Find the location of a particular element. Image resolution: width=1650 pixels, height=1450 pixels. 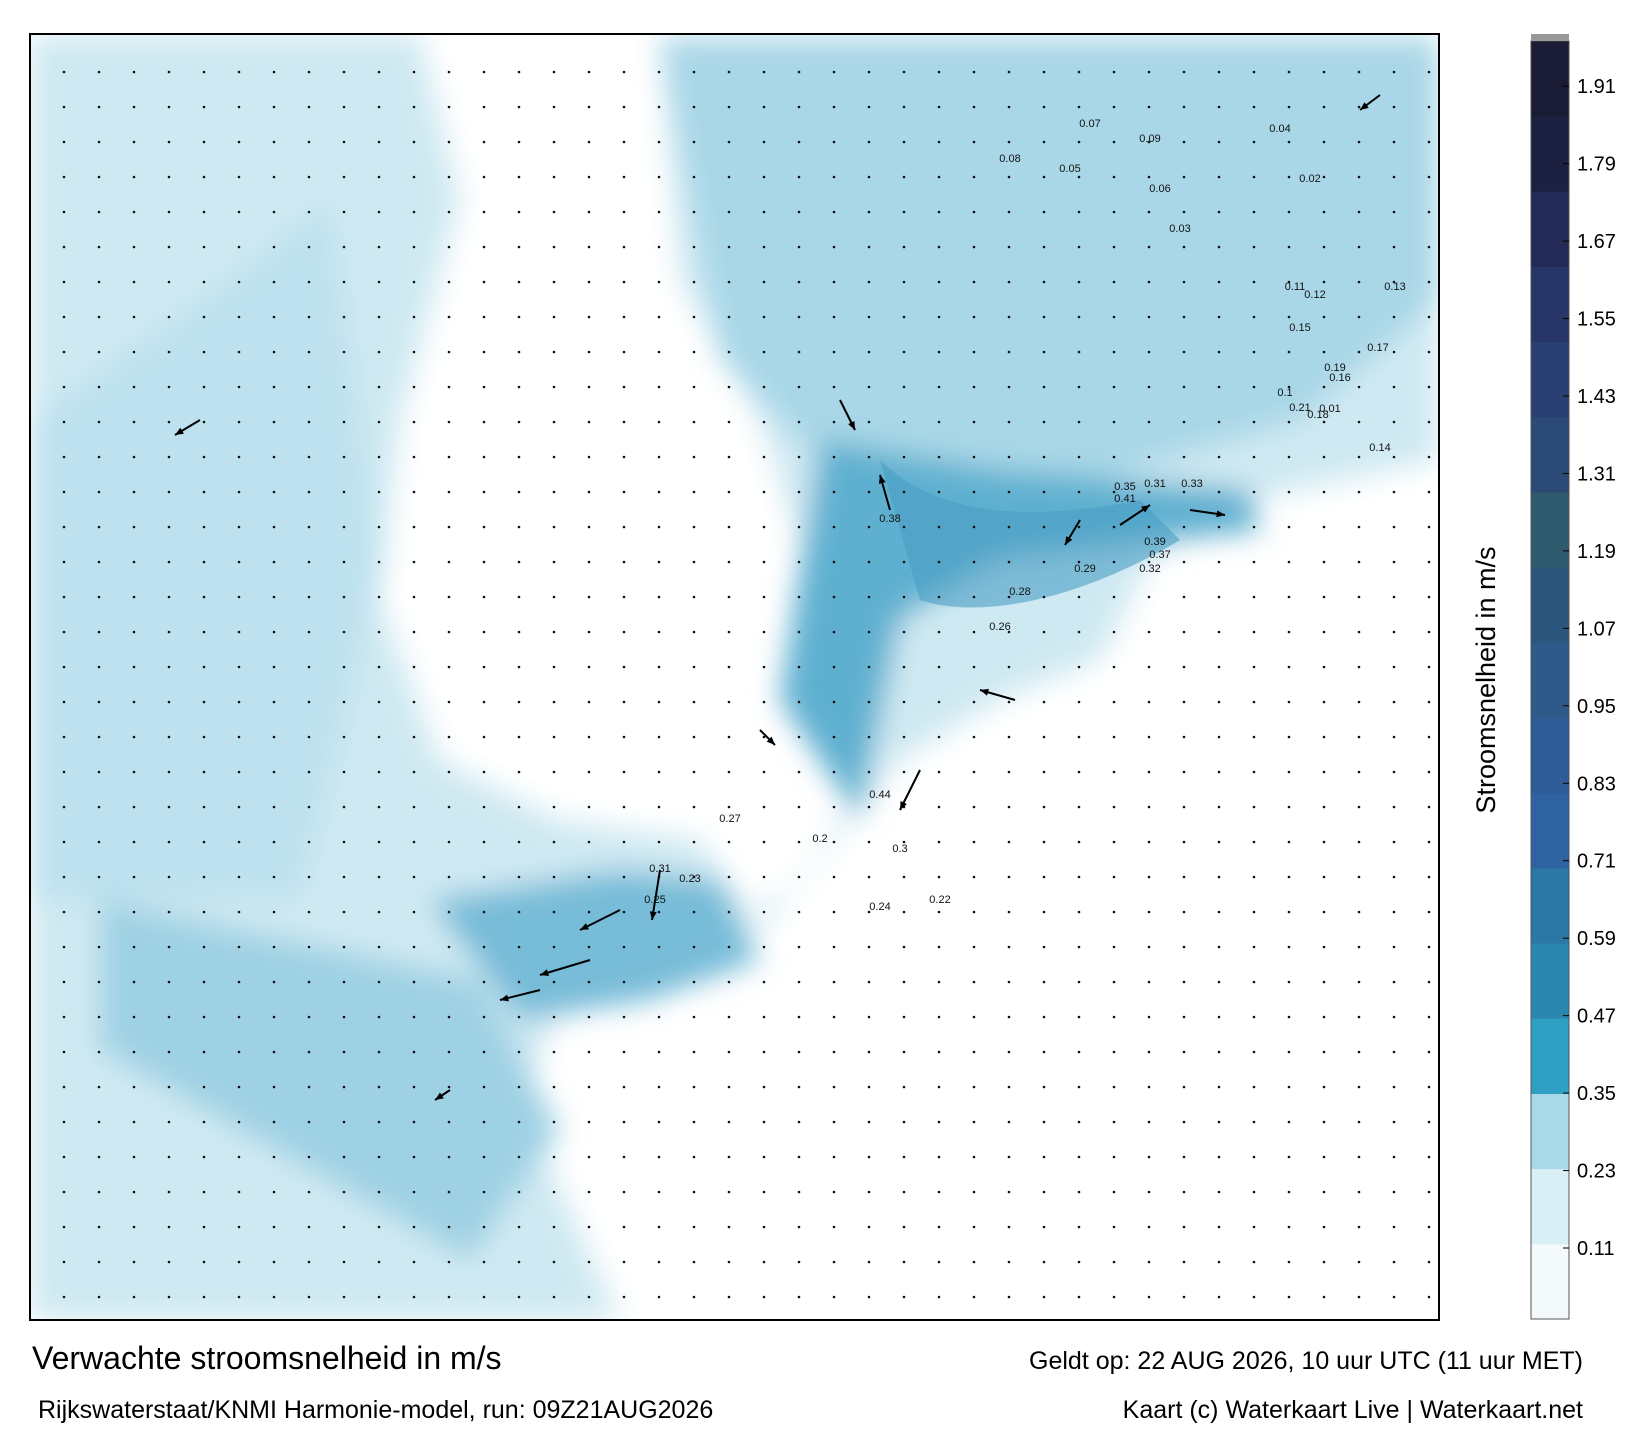

colorbar-tick-label: 0.71 is located at coordinates (1596, 862).